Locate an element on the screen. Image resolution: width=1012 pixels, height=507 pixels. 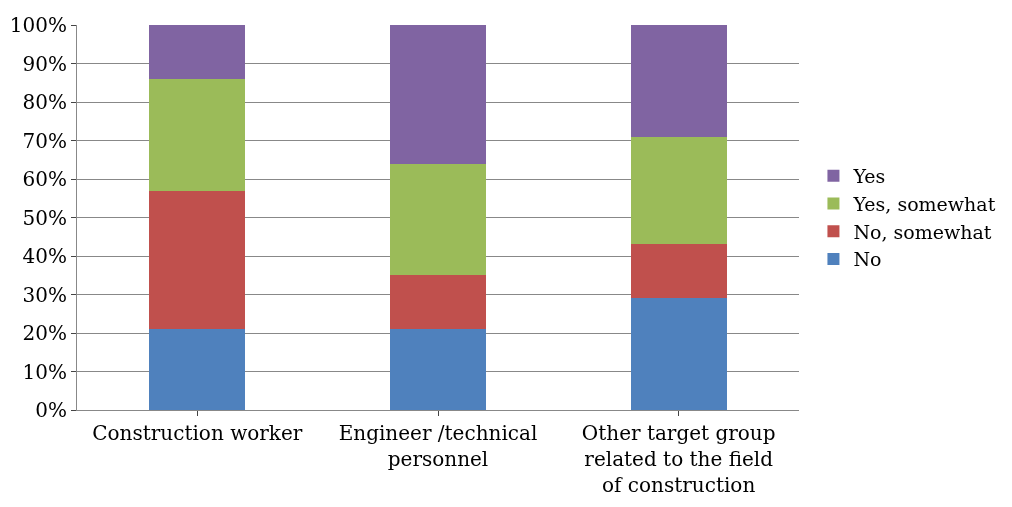
y-tick-label: 90% is located at coordinates (44, 63).